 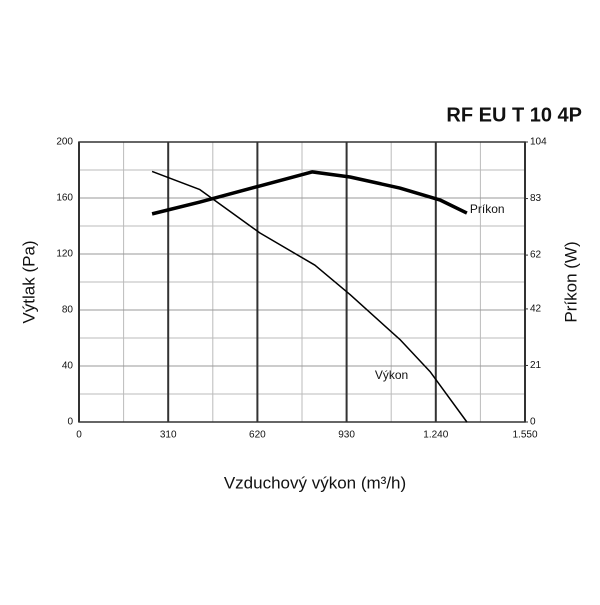 What do you see at coordinates (257, 435) in the screenshot?
I see `x-tick-label: 620` at bounding box center [257, 435].